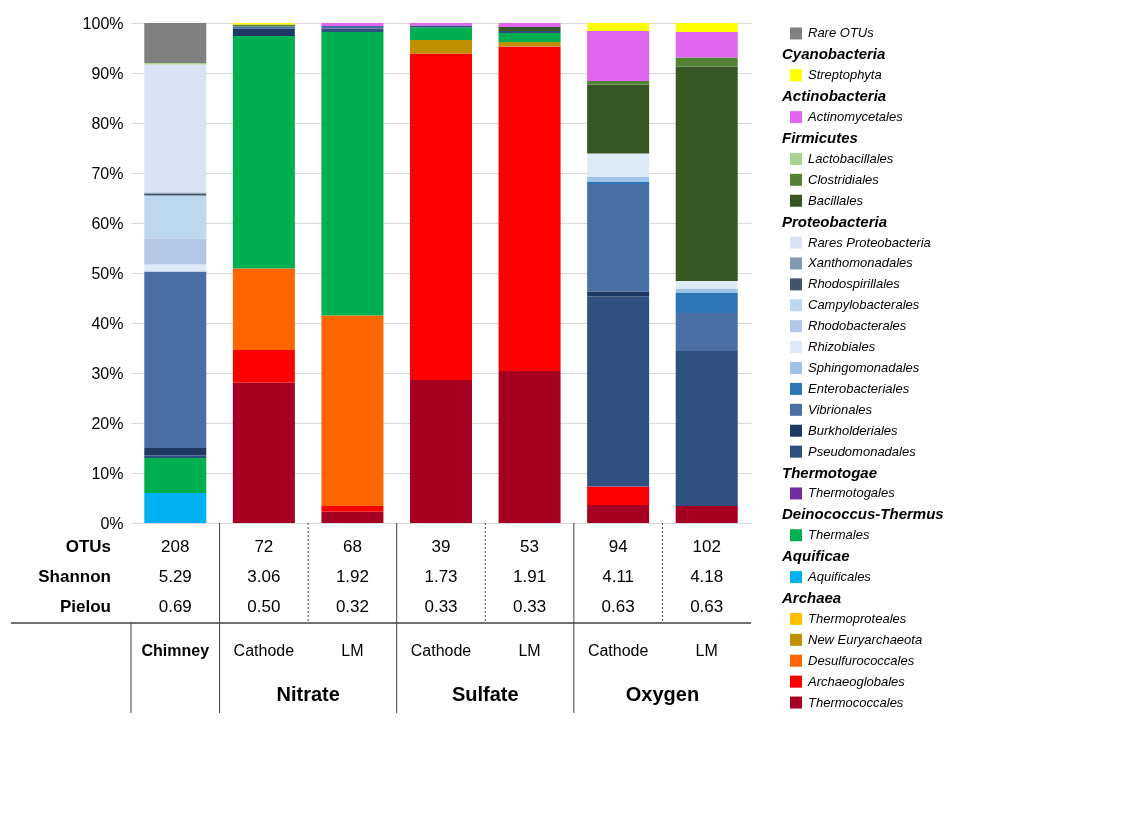 The width and height of the screenshot is (1142, 818). I want to click on text: Pielou, so click(85, 606).